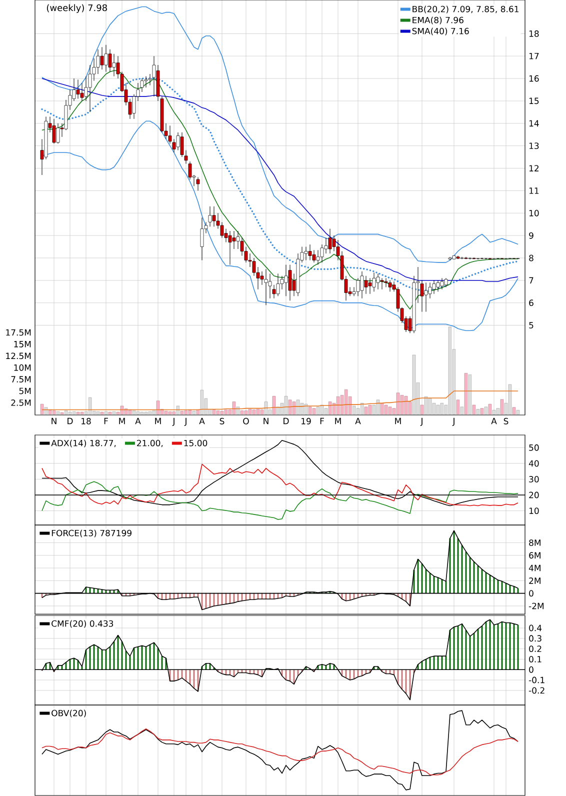 This screenshot has width=566, height=796. I want to click on legend-label: FORCE(13) 787199, so click(92, 534).